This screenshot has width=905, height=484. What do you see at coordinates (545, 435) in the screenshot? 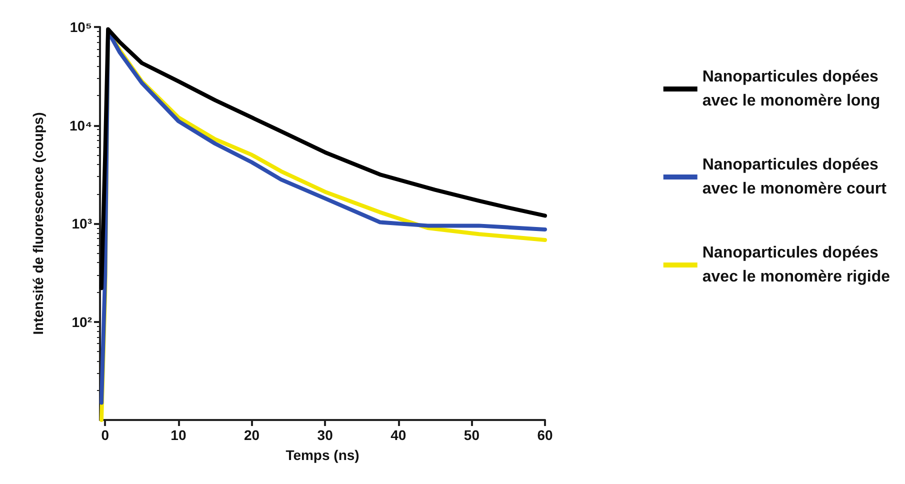
I see `x-tick-label: 60` at bounding box center [545, 435].